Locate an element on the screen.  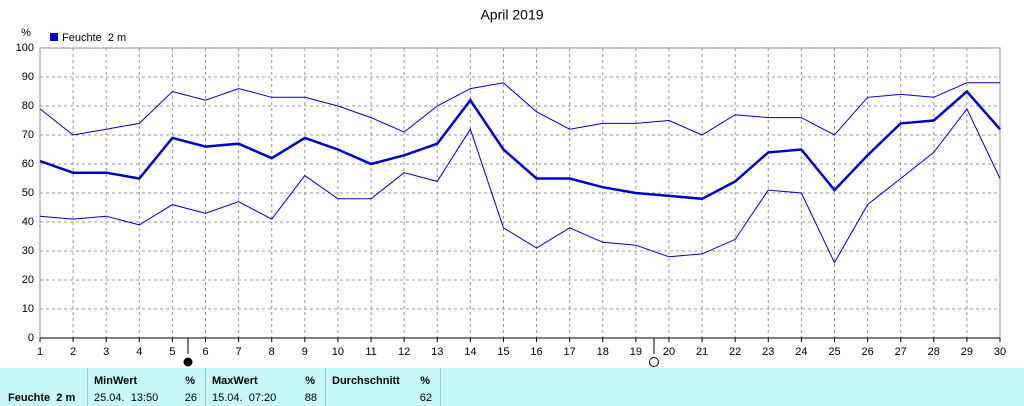
x-tick-label: 16 is located at coordinates (536, 352).